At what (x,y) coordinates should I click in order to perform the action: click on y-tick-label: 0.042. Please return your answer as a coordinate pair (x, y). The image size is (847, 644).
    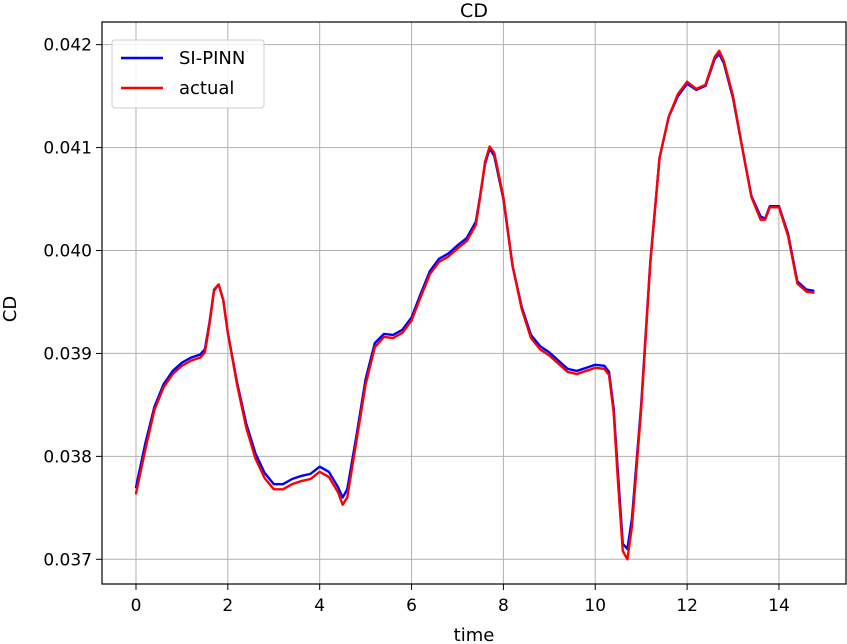
    Looking at the image, I should click on (67, 46).